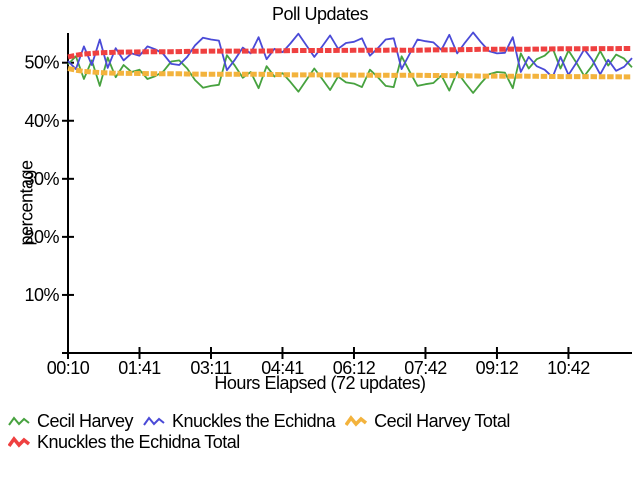 Image resolution: width=640 pixels, height=480 pixels. I want to click on series-cecil-harvey-total, so click(349, 73).